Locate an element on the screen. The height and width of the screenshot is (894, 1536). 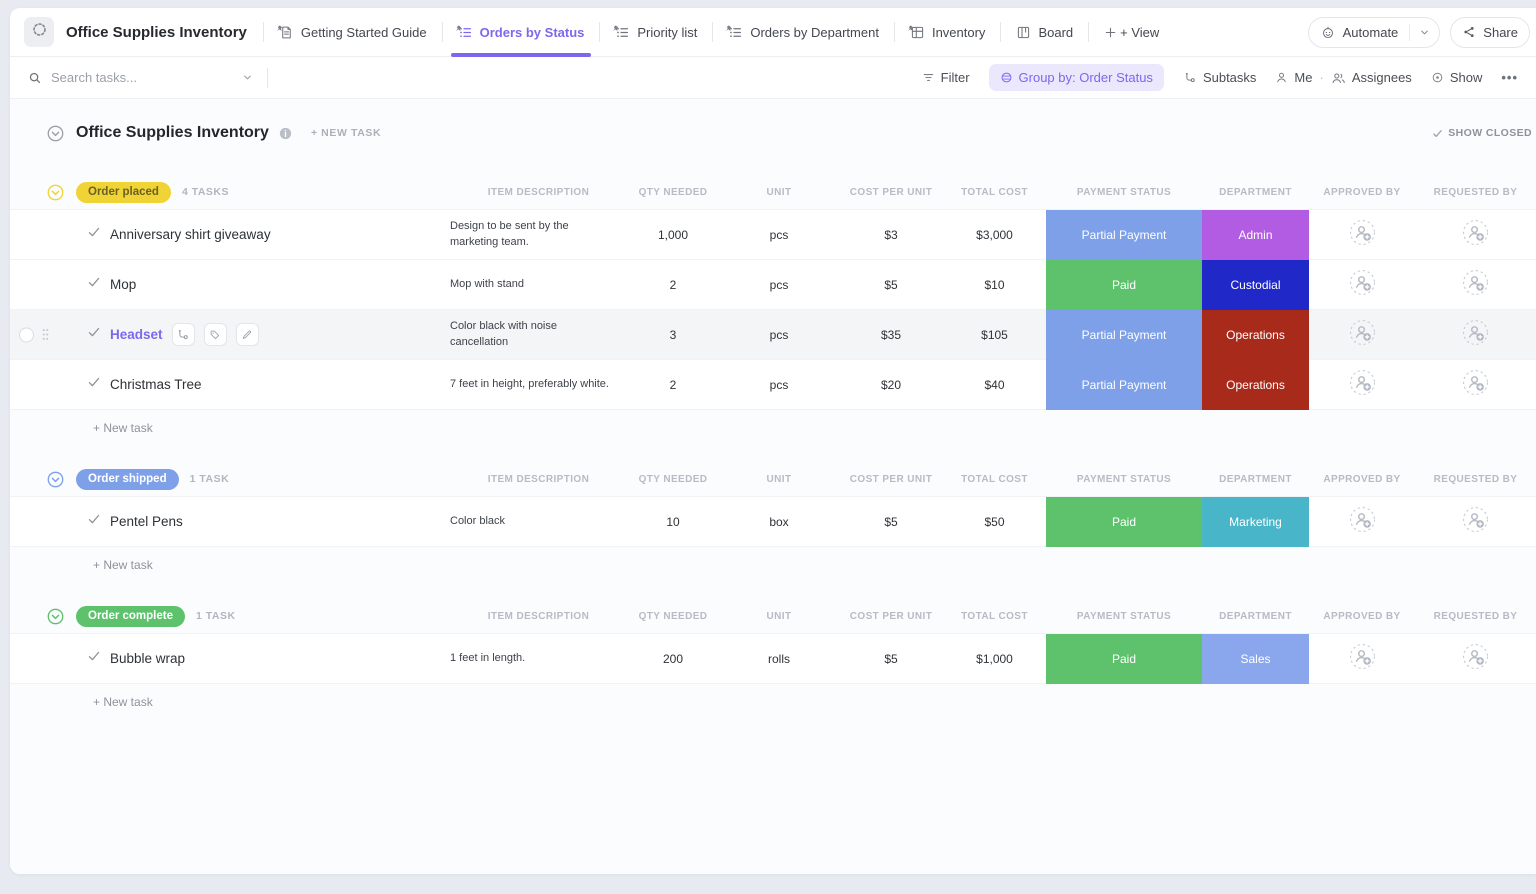
item-description-cell: 1 feet in length. is located at coordinates (488, 657).